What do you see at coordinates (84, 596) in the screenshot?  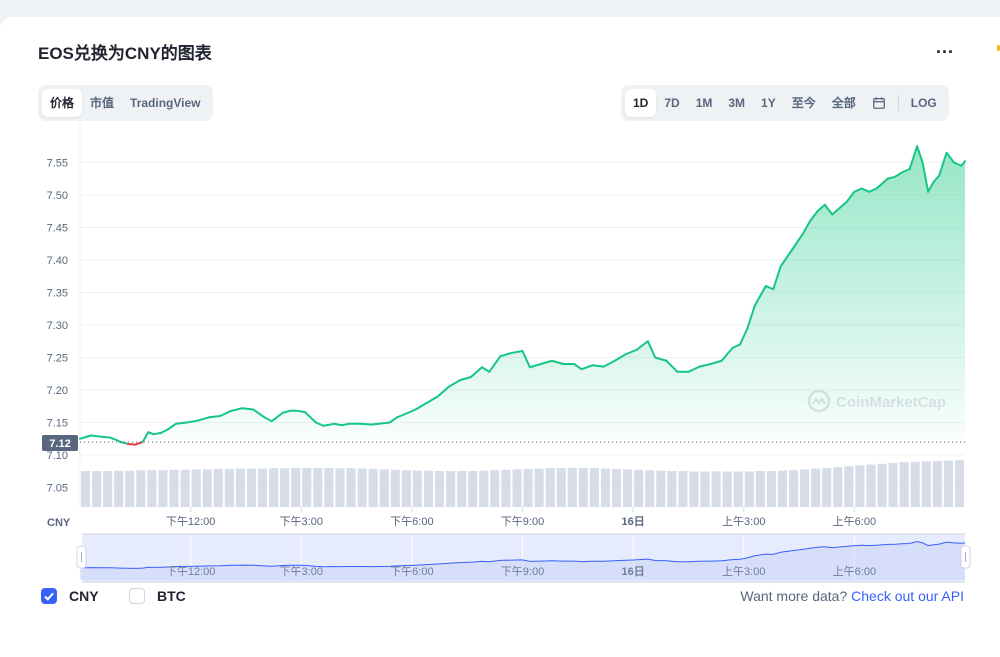 I see `cny-checkbox-label: CNY` at bounding box center [84, 596].